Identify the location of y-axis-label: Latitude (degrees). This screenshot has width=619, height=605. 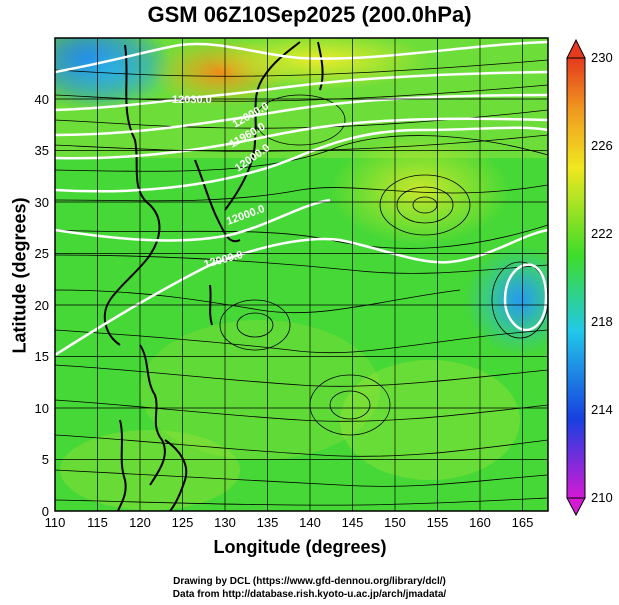
(19, 275).